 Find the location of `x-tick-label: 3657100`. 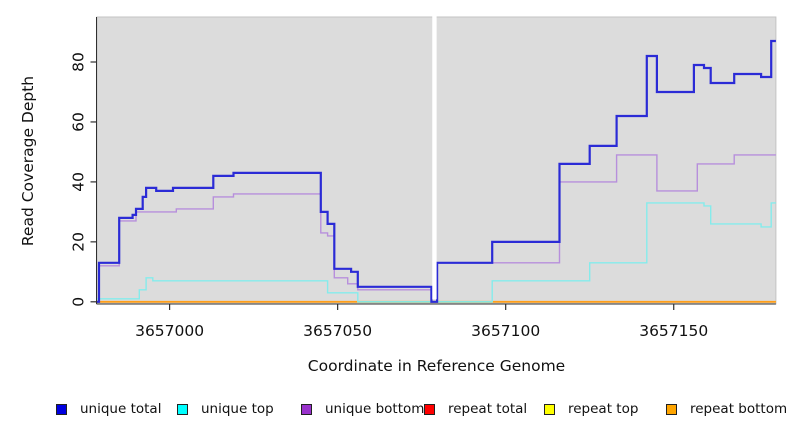

x-tick-label: 3657100 is located at coordinates (505, 331).